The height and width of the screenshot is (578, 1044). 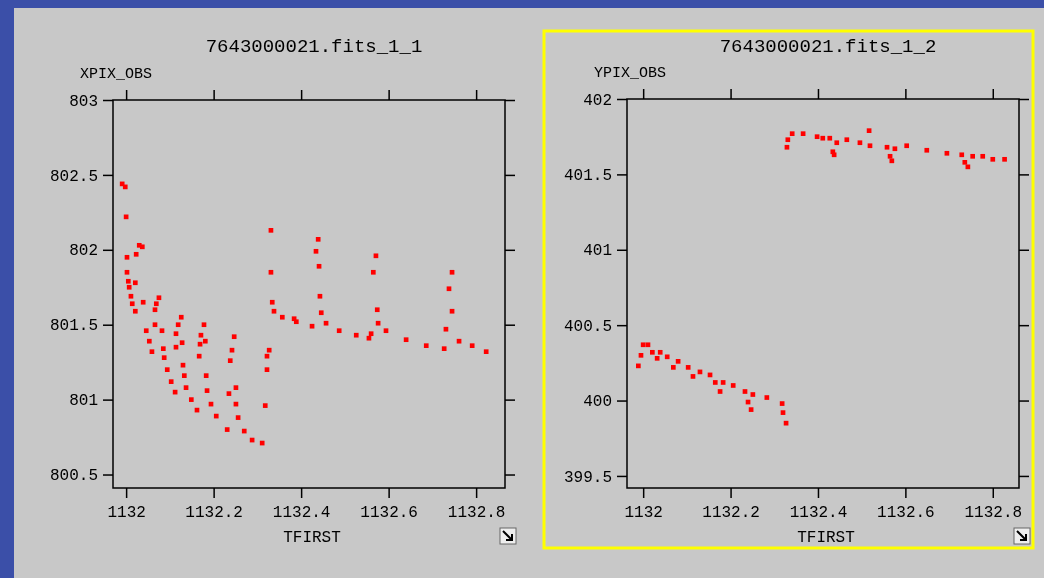 What do you see at coordinates (83, 401) in the screenshot?
I see `y-tick-label: 801` at bounding box center [83, 401].